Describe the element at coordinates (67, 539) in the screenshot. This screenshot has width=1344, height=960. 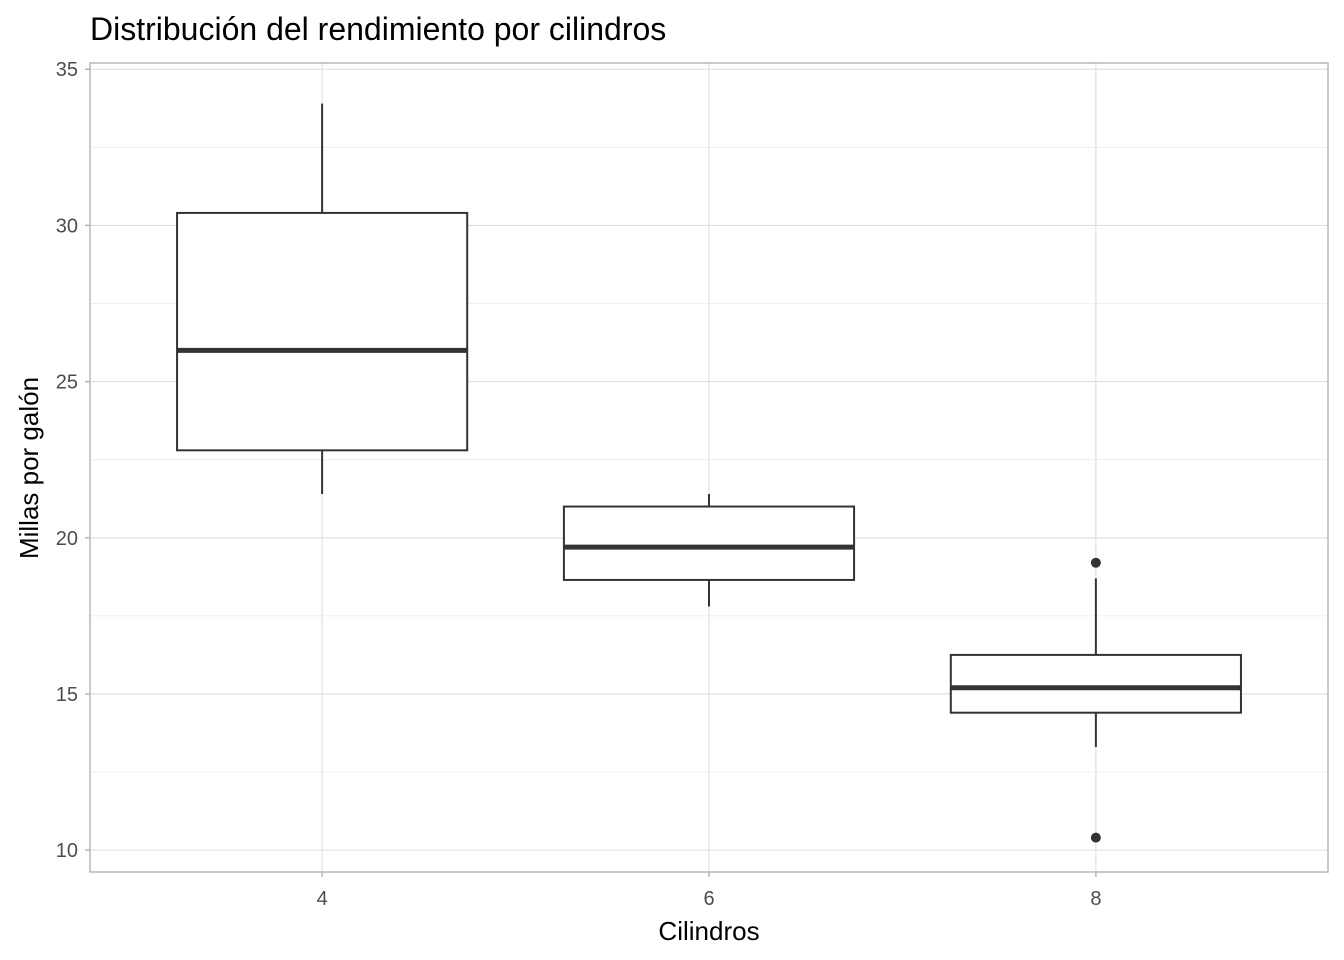
I see `y-tick-label: 20` at that location.